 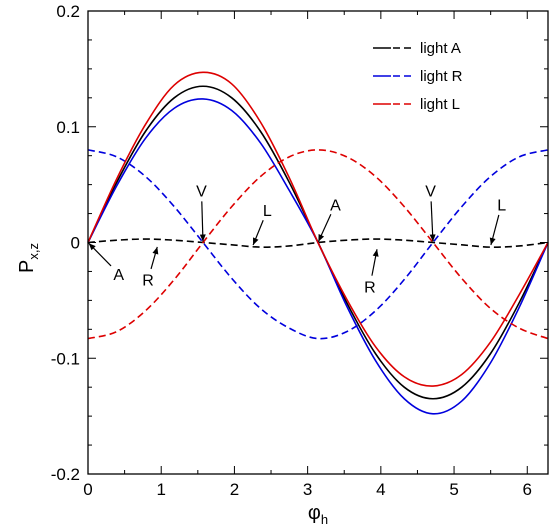 I want to click on legend-label: light L, so click(x=440, y=104).